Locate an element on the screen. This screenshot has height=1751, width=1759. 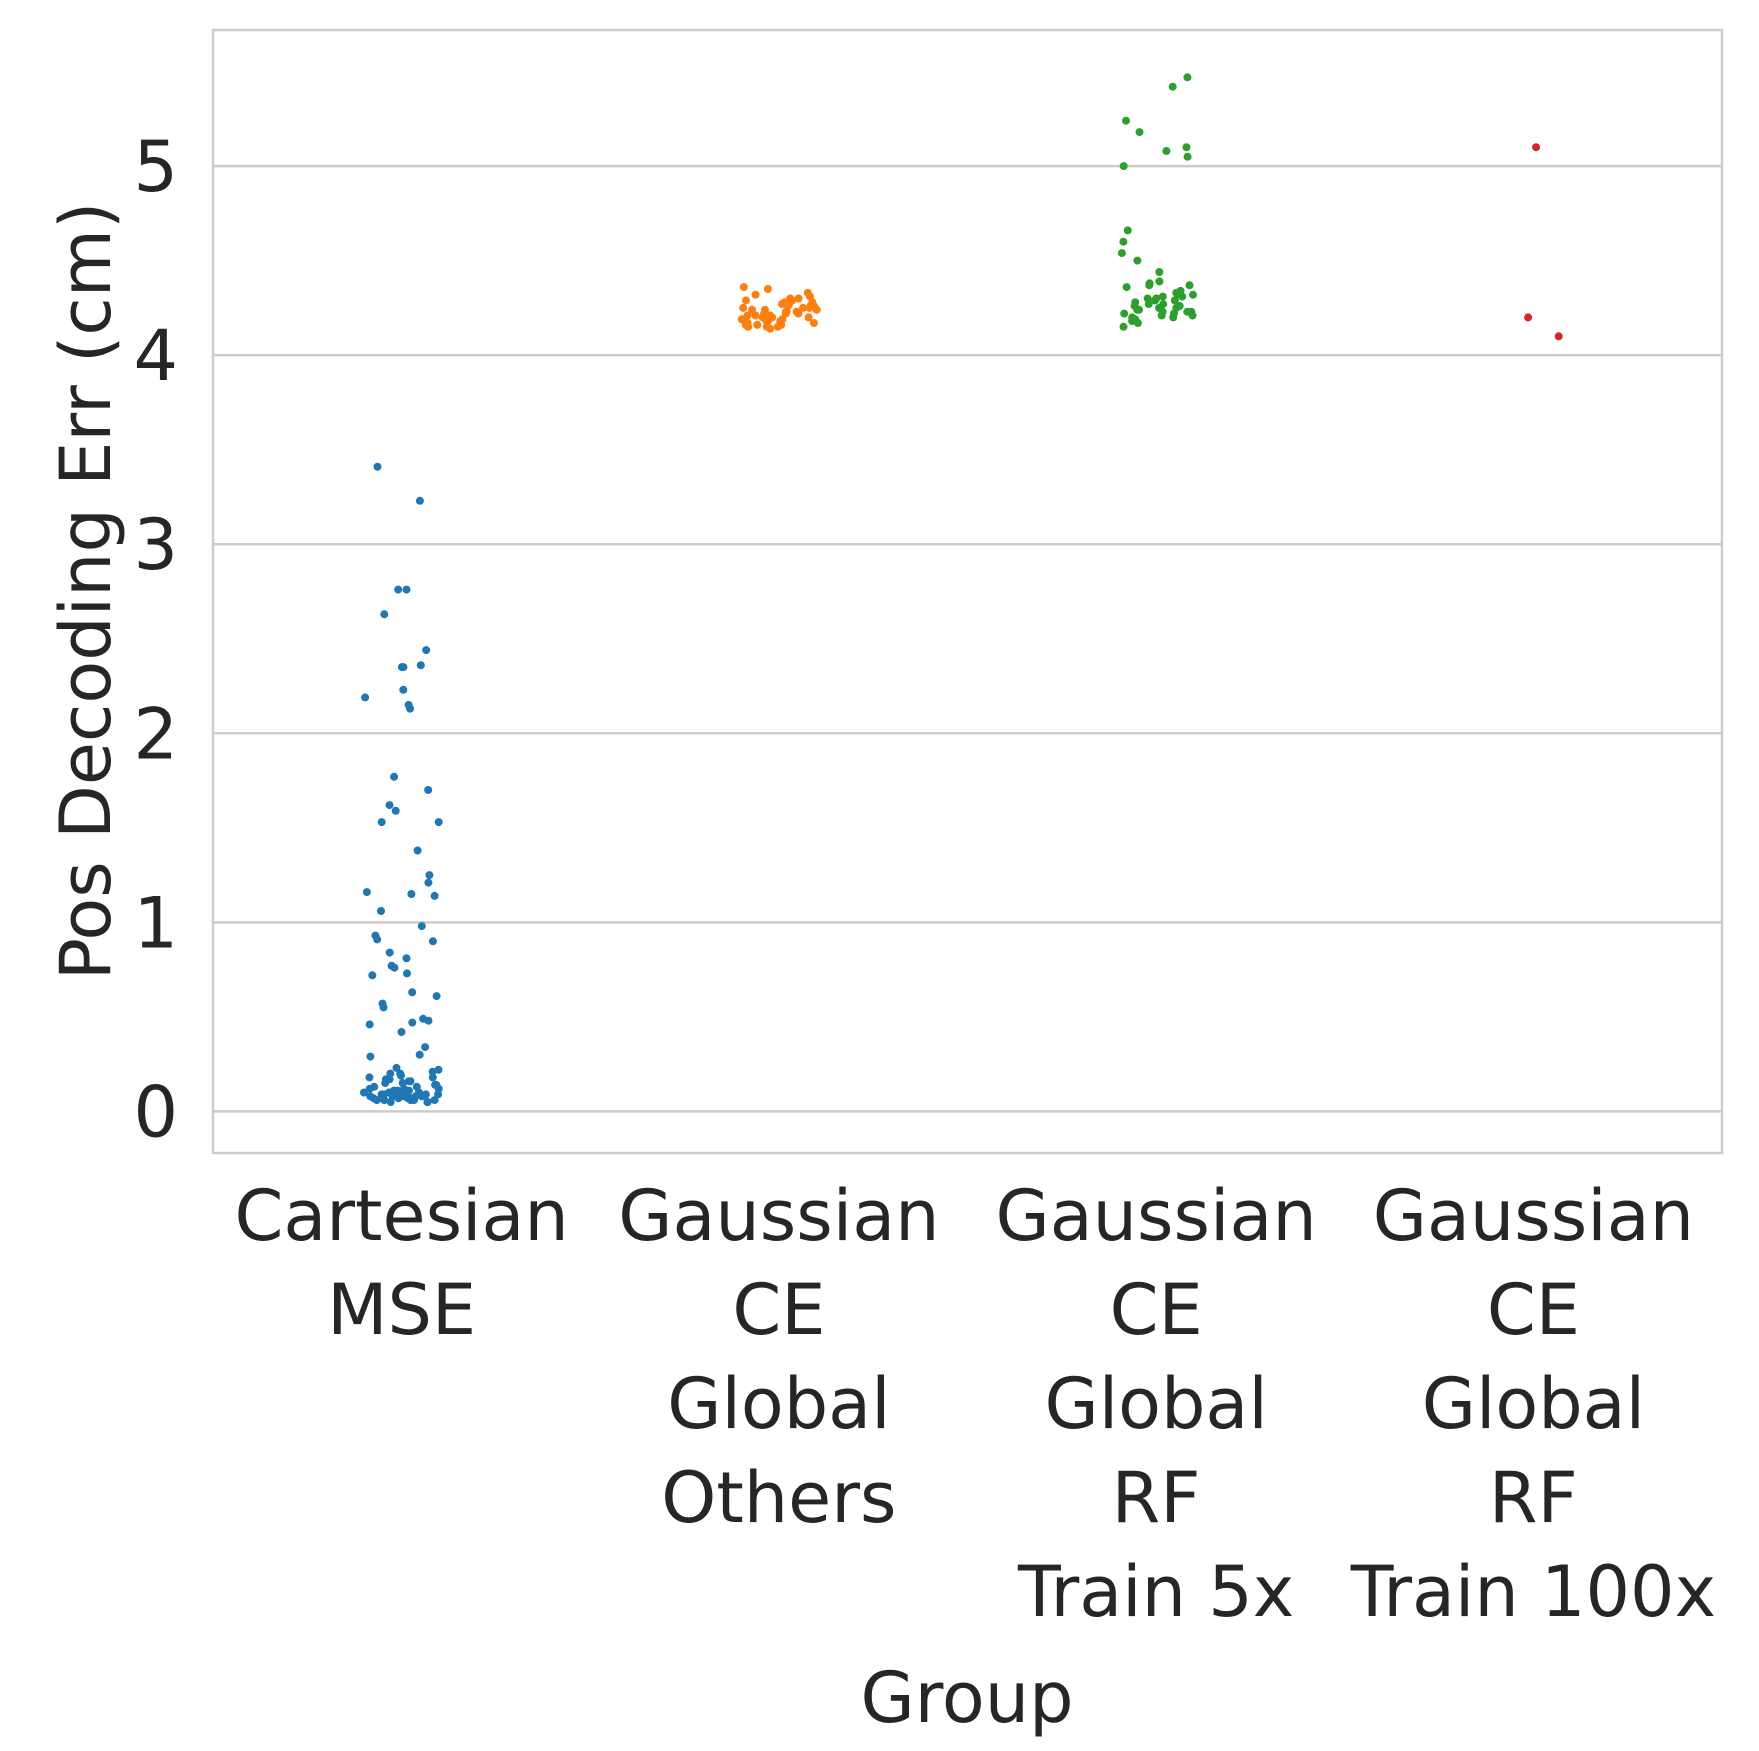
x-tick-label: Gaussian CE Global RF Train 5x is located at coordinates (1156, 1404).